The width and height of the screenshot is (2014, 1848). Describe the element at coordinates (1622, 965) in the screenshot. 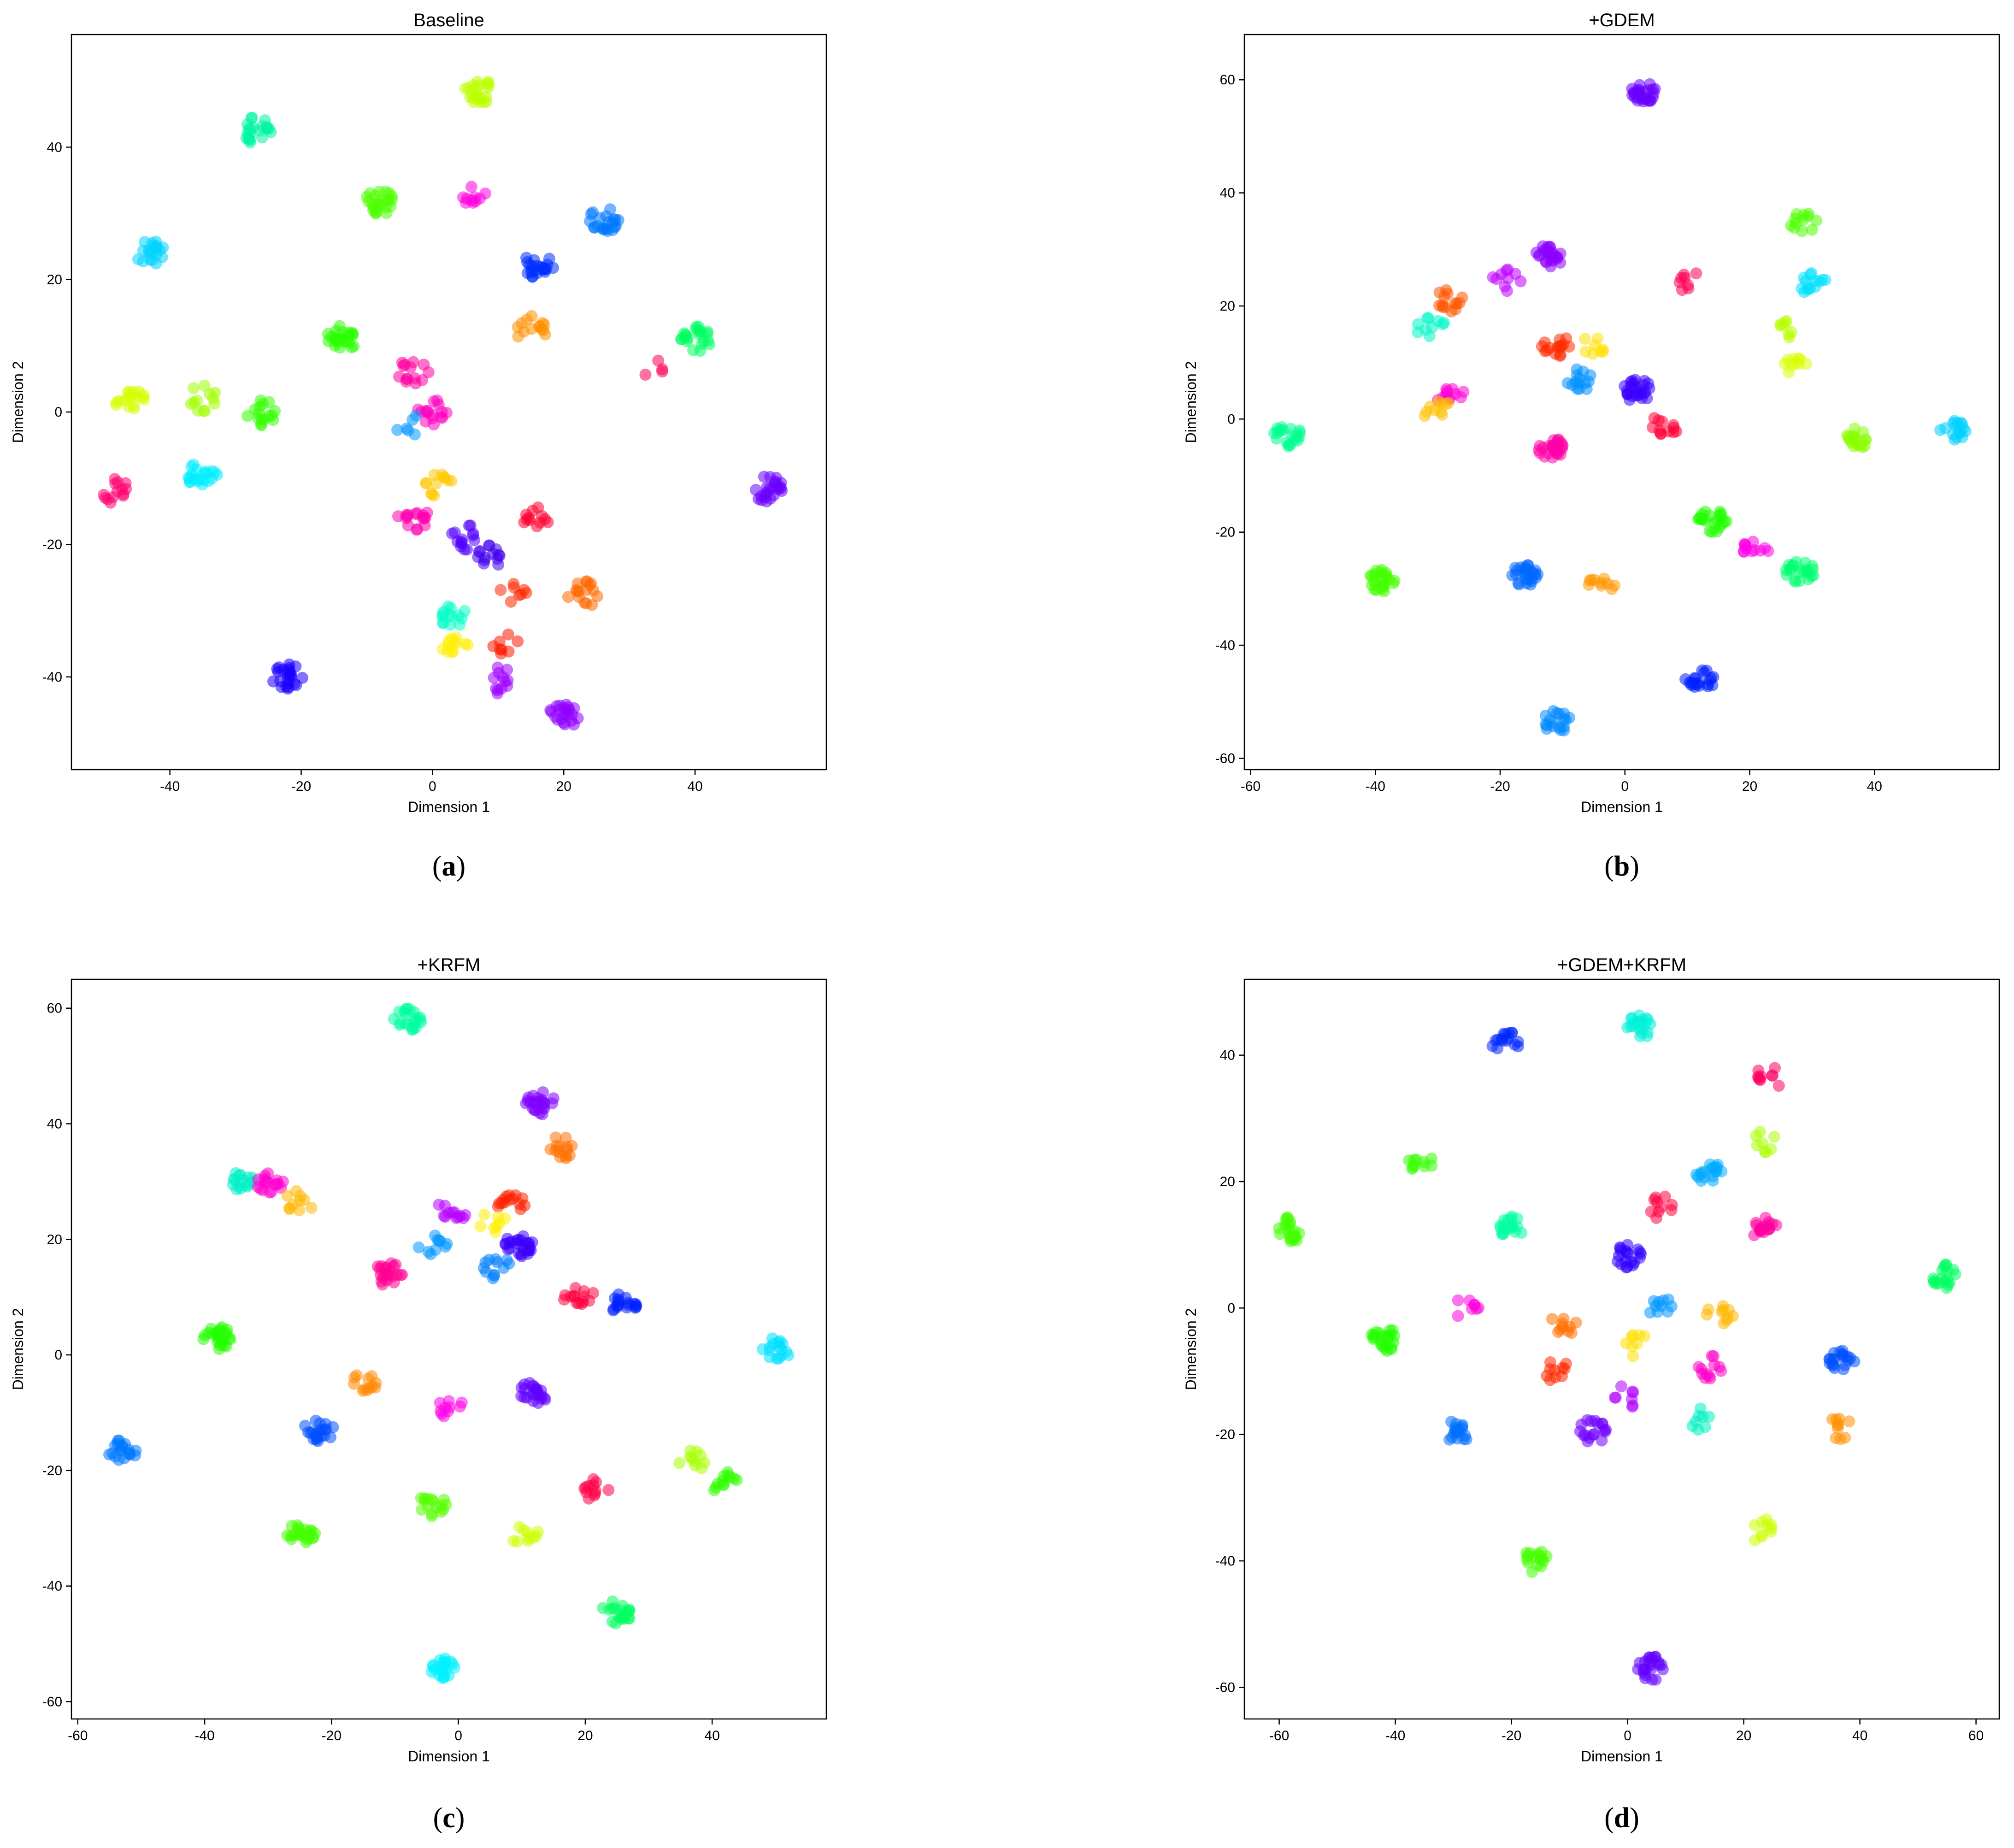

I see `panel-title: +GDEM+KRFM` at that location.